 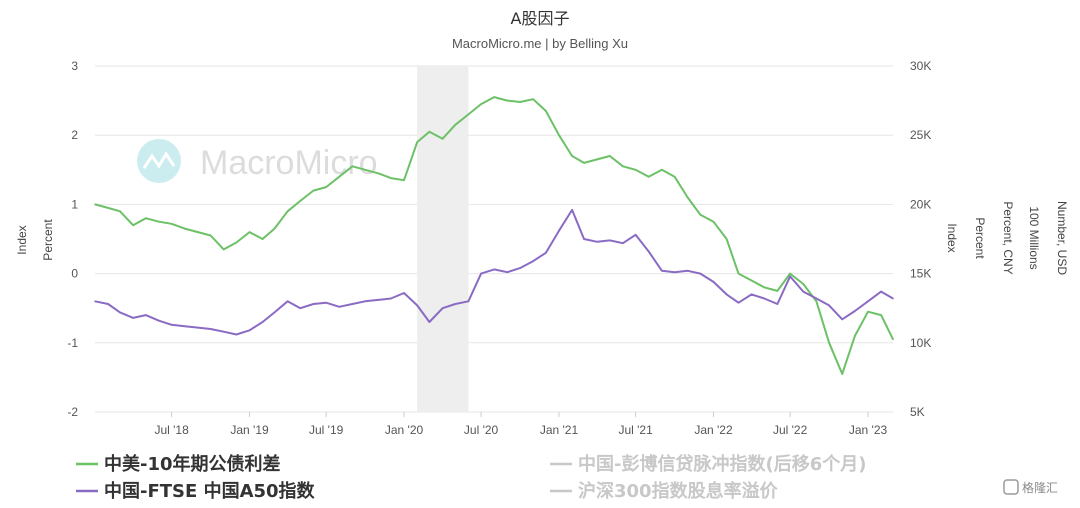 What do you see at coordinates (326, 430) in the screenshot?
I see `x-tick-label: Jul '19` at bounding box center [326, 430].